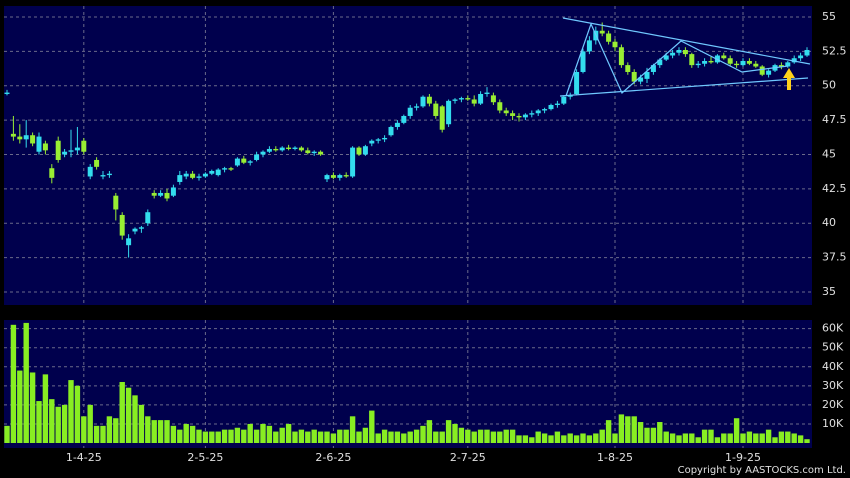 The width and height of the screenshot is (850, 478). I want to click on copyright: Copyright by AASTOCKS.com Ltd., so click(762, 470).